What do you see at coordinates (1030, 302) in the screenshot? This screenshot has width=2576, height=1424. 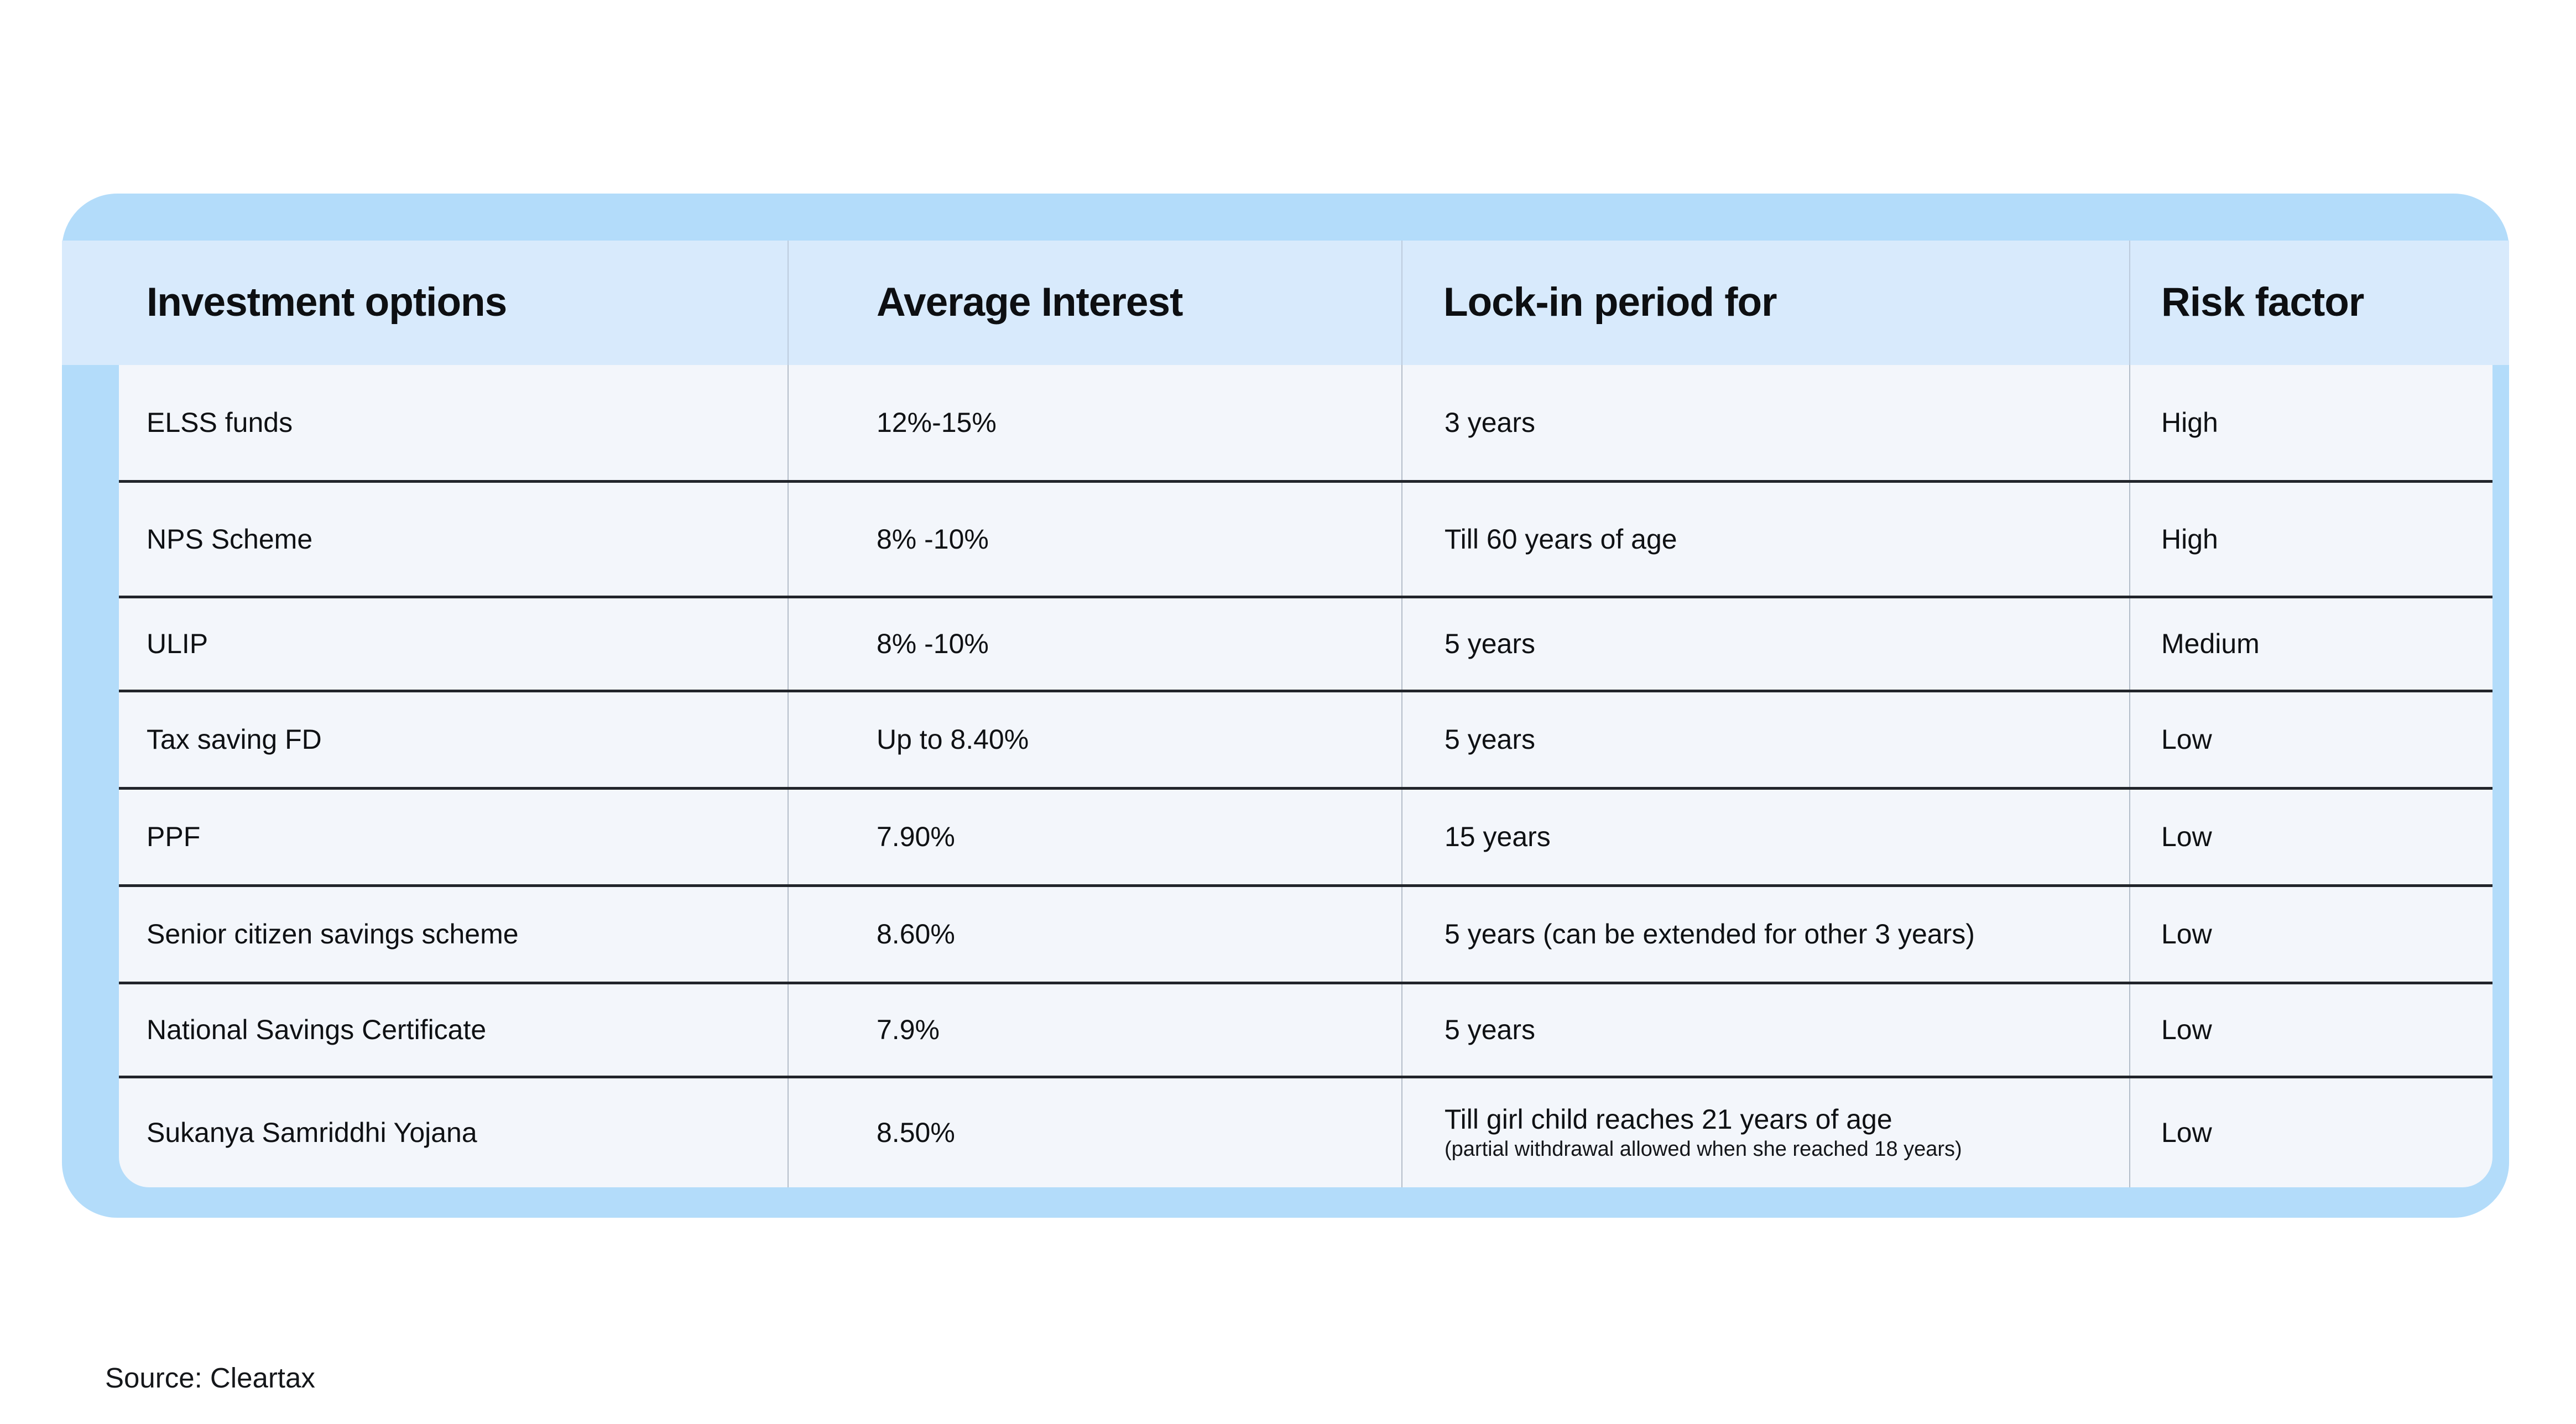 I see `column-header-average-interest: Average Interest` at bounding box center [1030, 302].